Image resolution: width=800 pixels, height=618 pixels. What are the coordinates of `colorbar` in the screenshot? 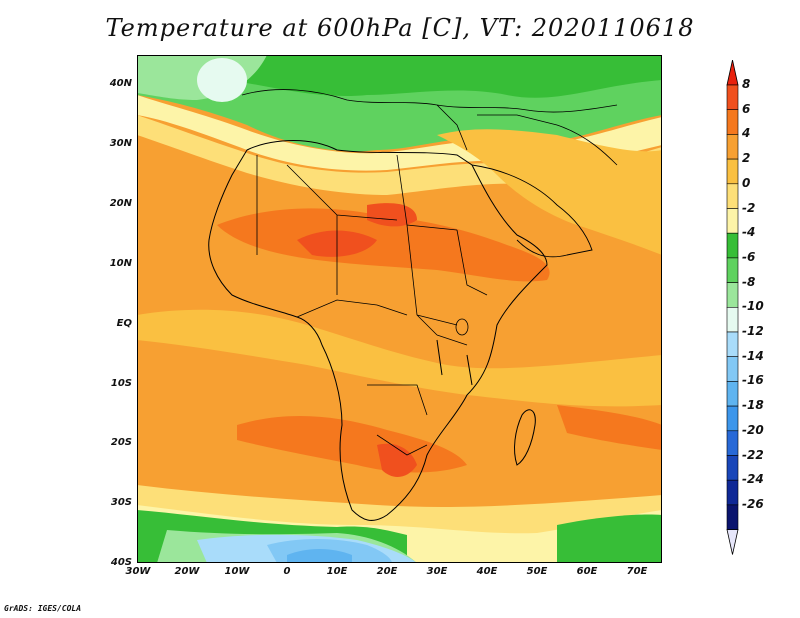 It's located at (732, 307).